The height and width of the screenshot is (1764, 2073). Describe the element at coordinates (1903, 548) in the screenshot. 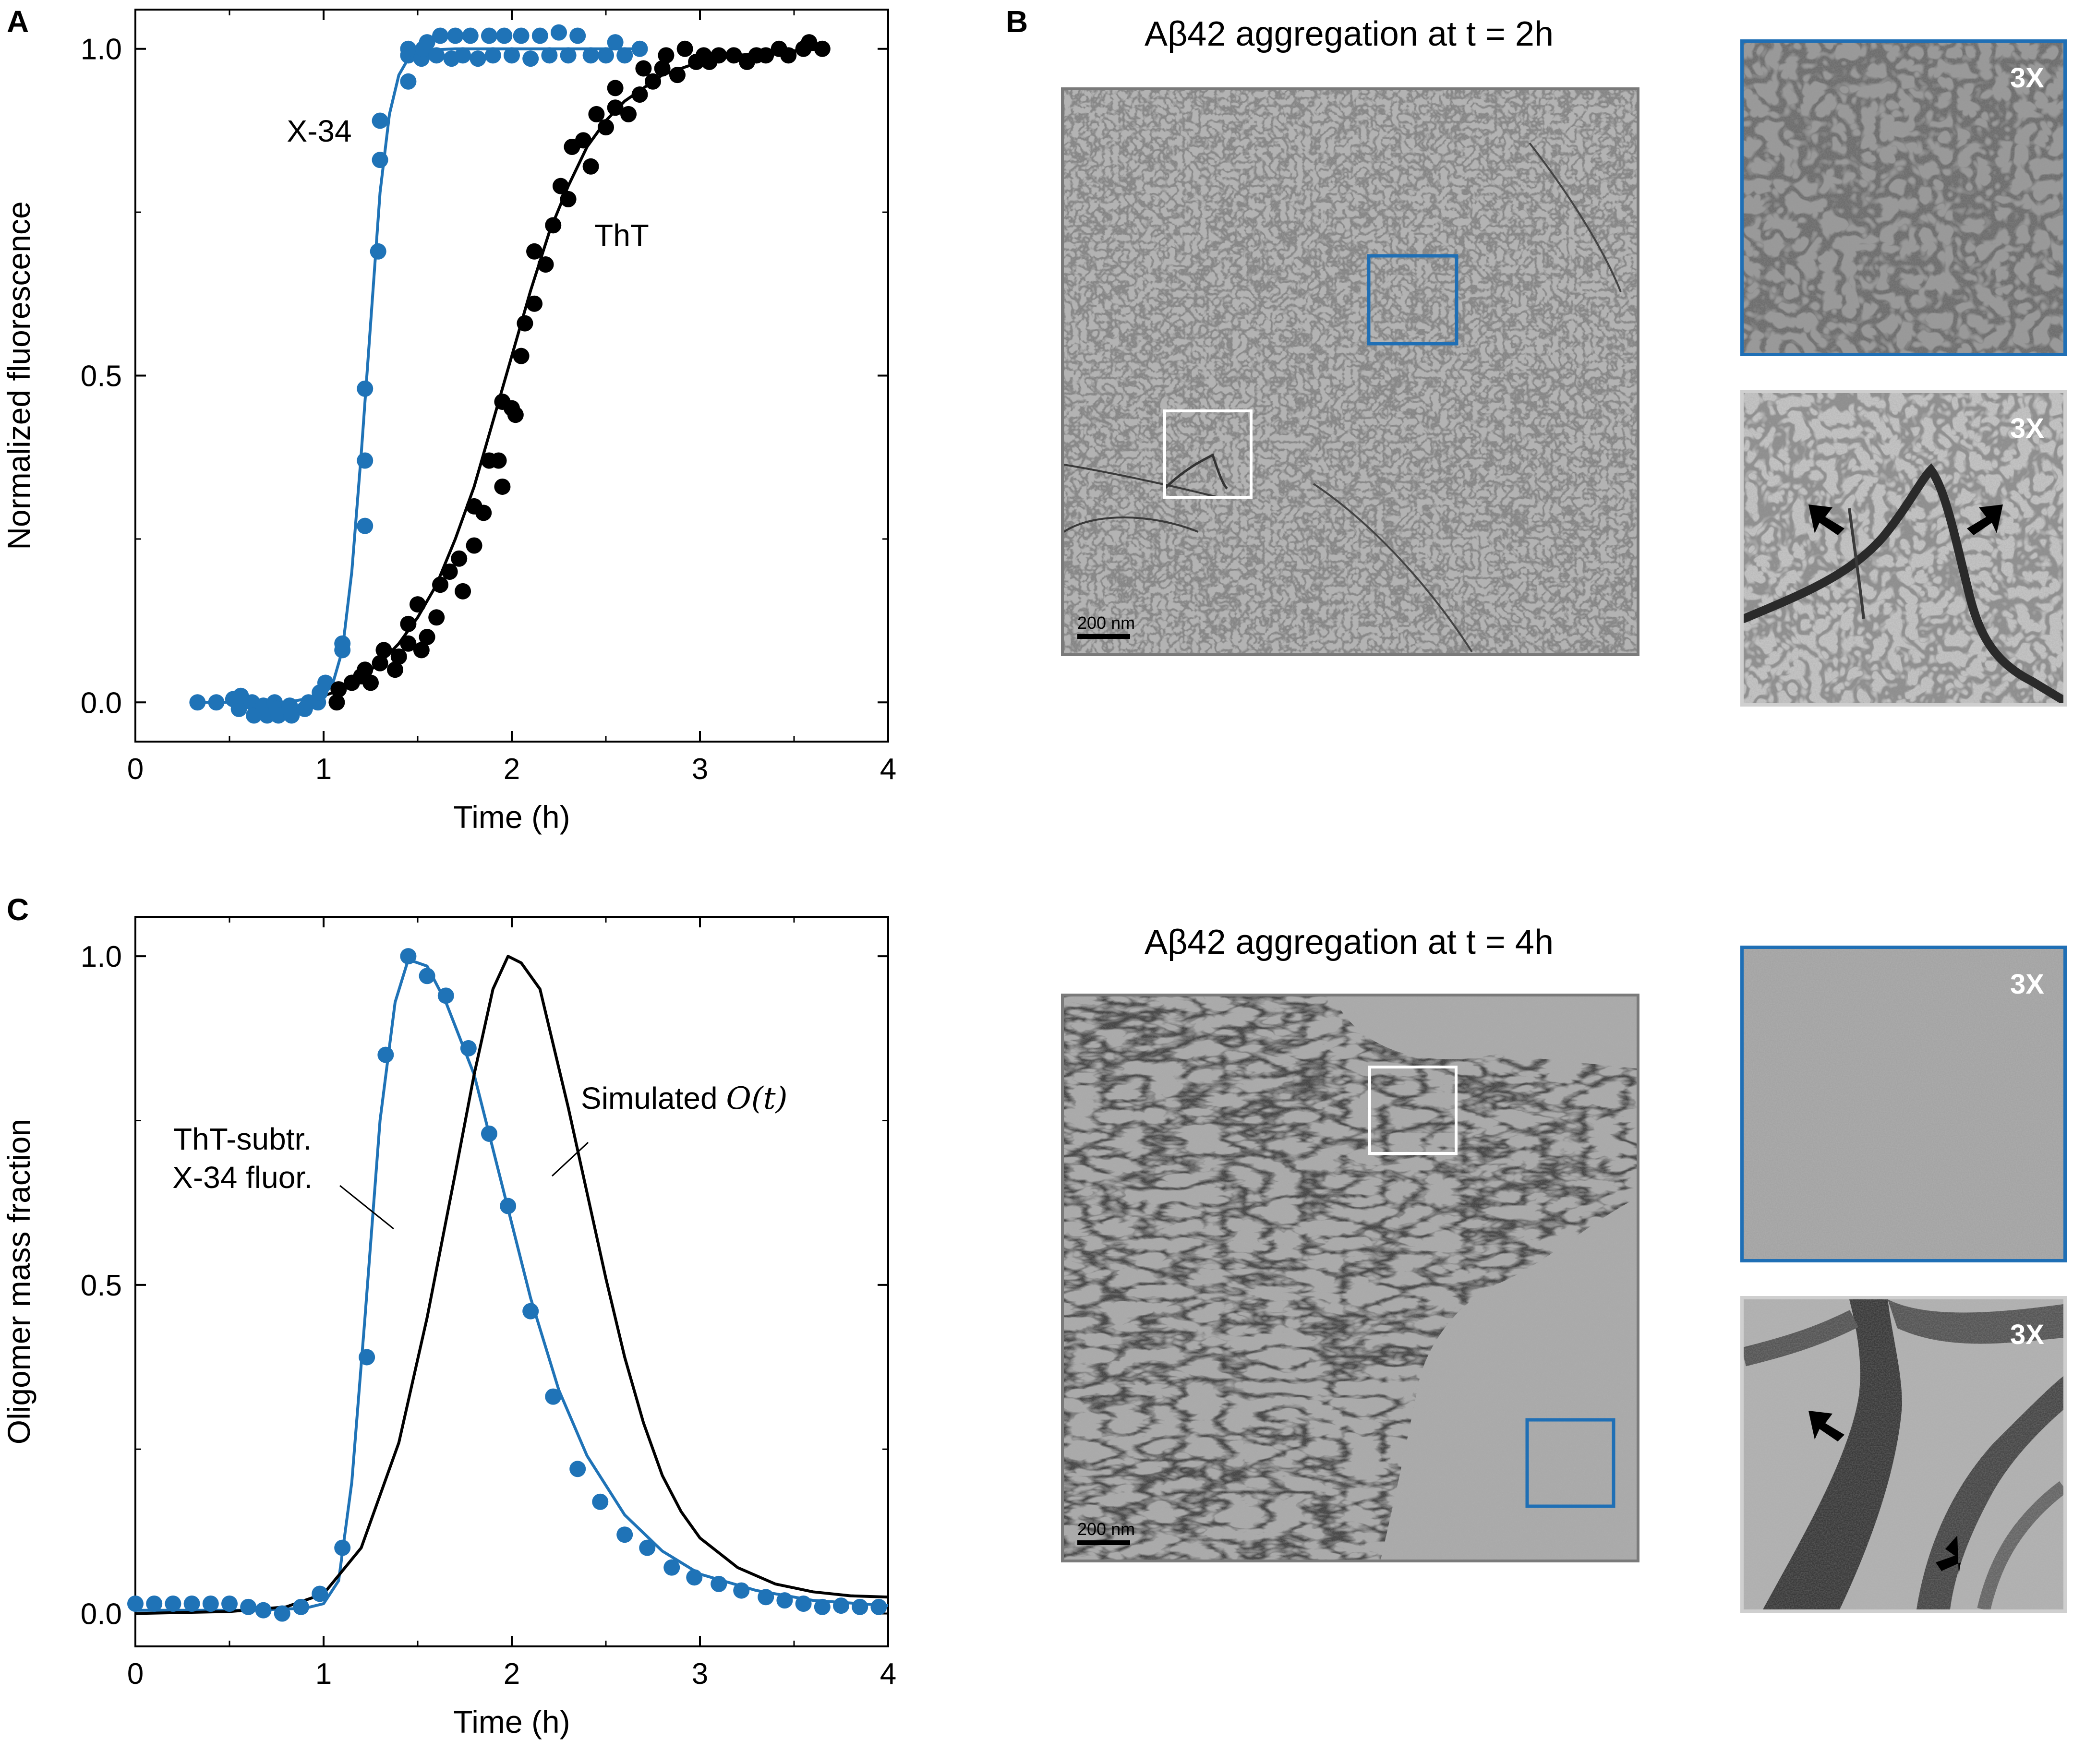

I see `zoom-2h-white: 3X` at that location.